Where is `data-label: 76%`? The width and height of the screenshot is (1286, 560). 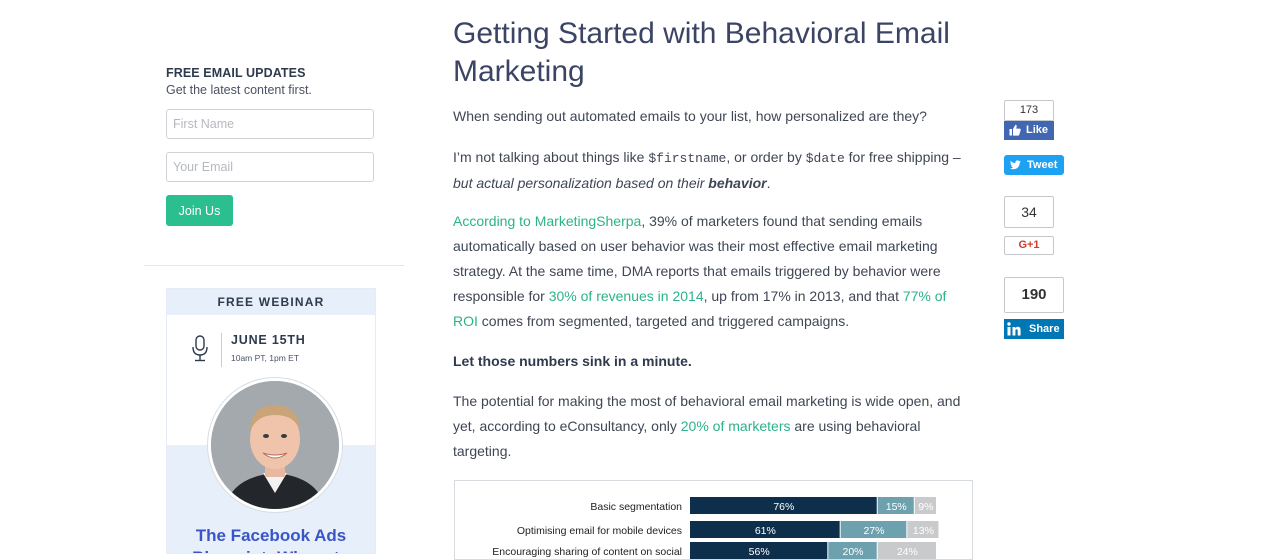 data-label: 76% is located at coordinates (783, 507).